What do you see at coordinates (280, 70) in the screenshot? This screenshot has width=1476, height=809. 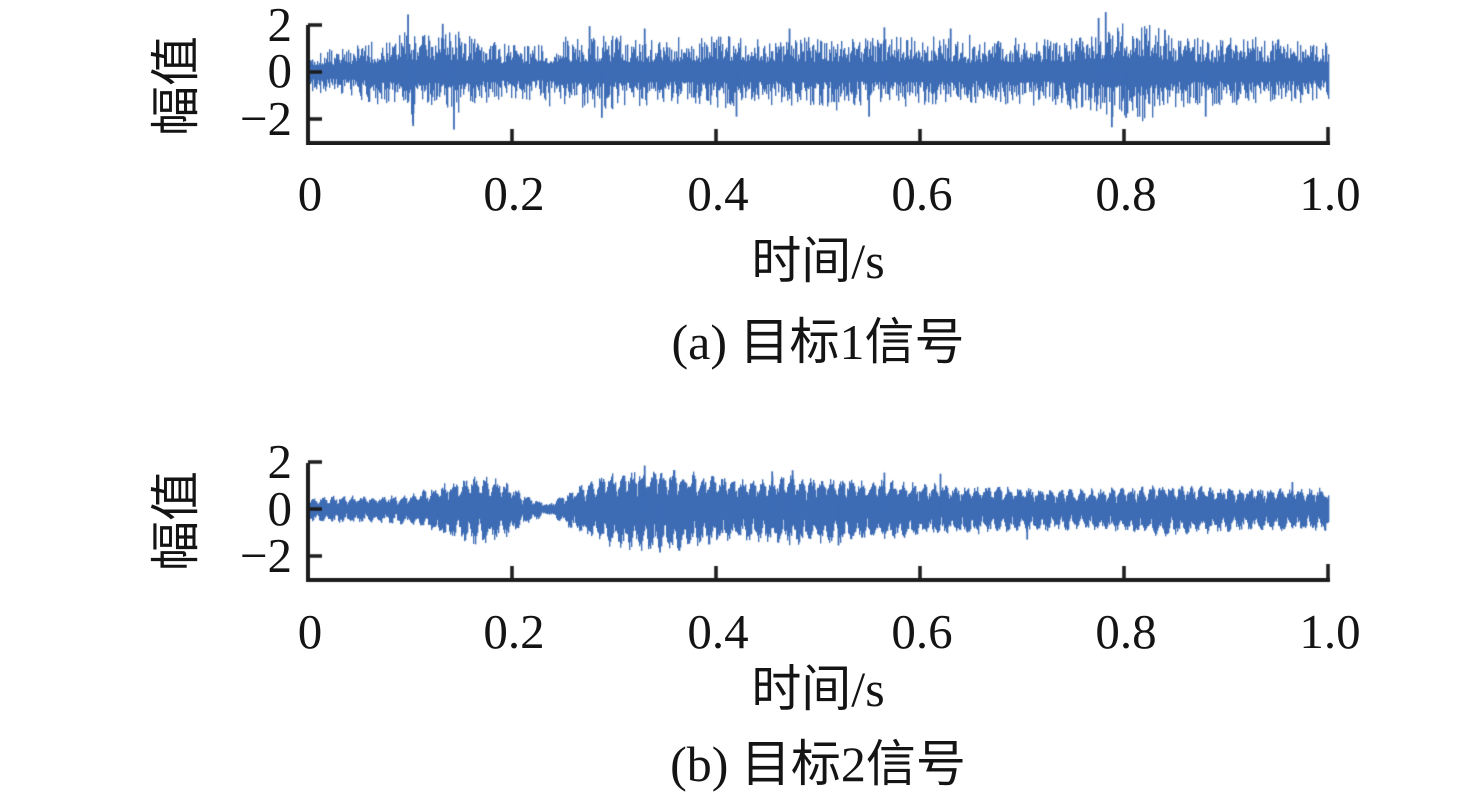 I see `y-tick-label-a-0: 0` at bounding box center [280, 70].